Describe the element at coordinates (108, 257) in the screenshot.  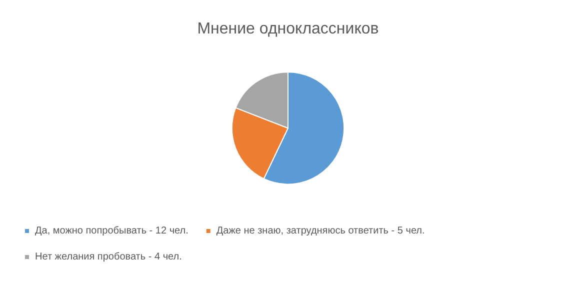
I see `legend-label: Нет желания пробовать - 4 чел.` at that location.